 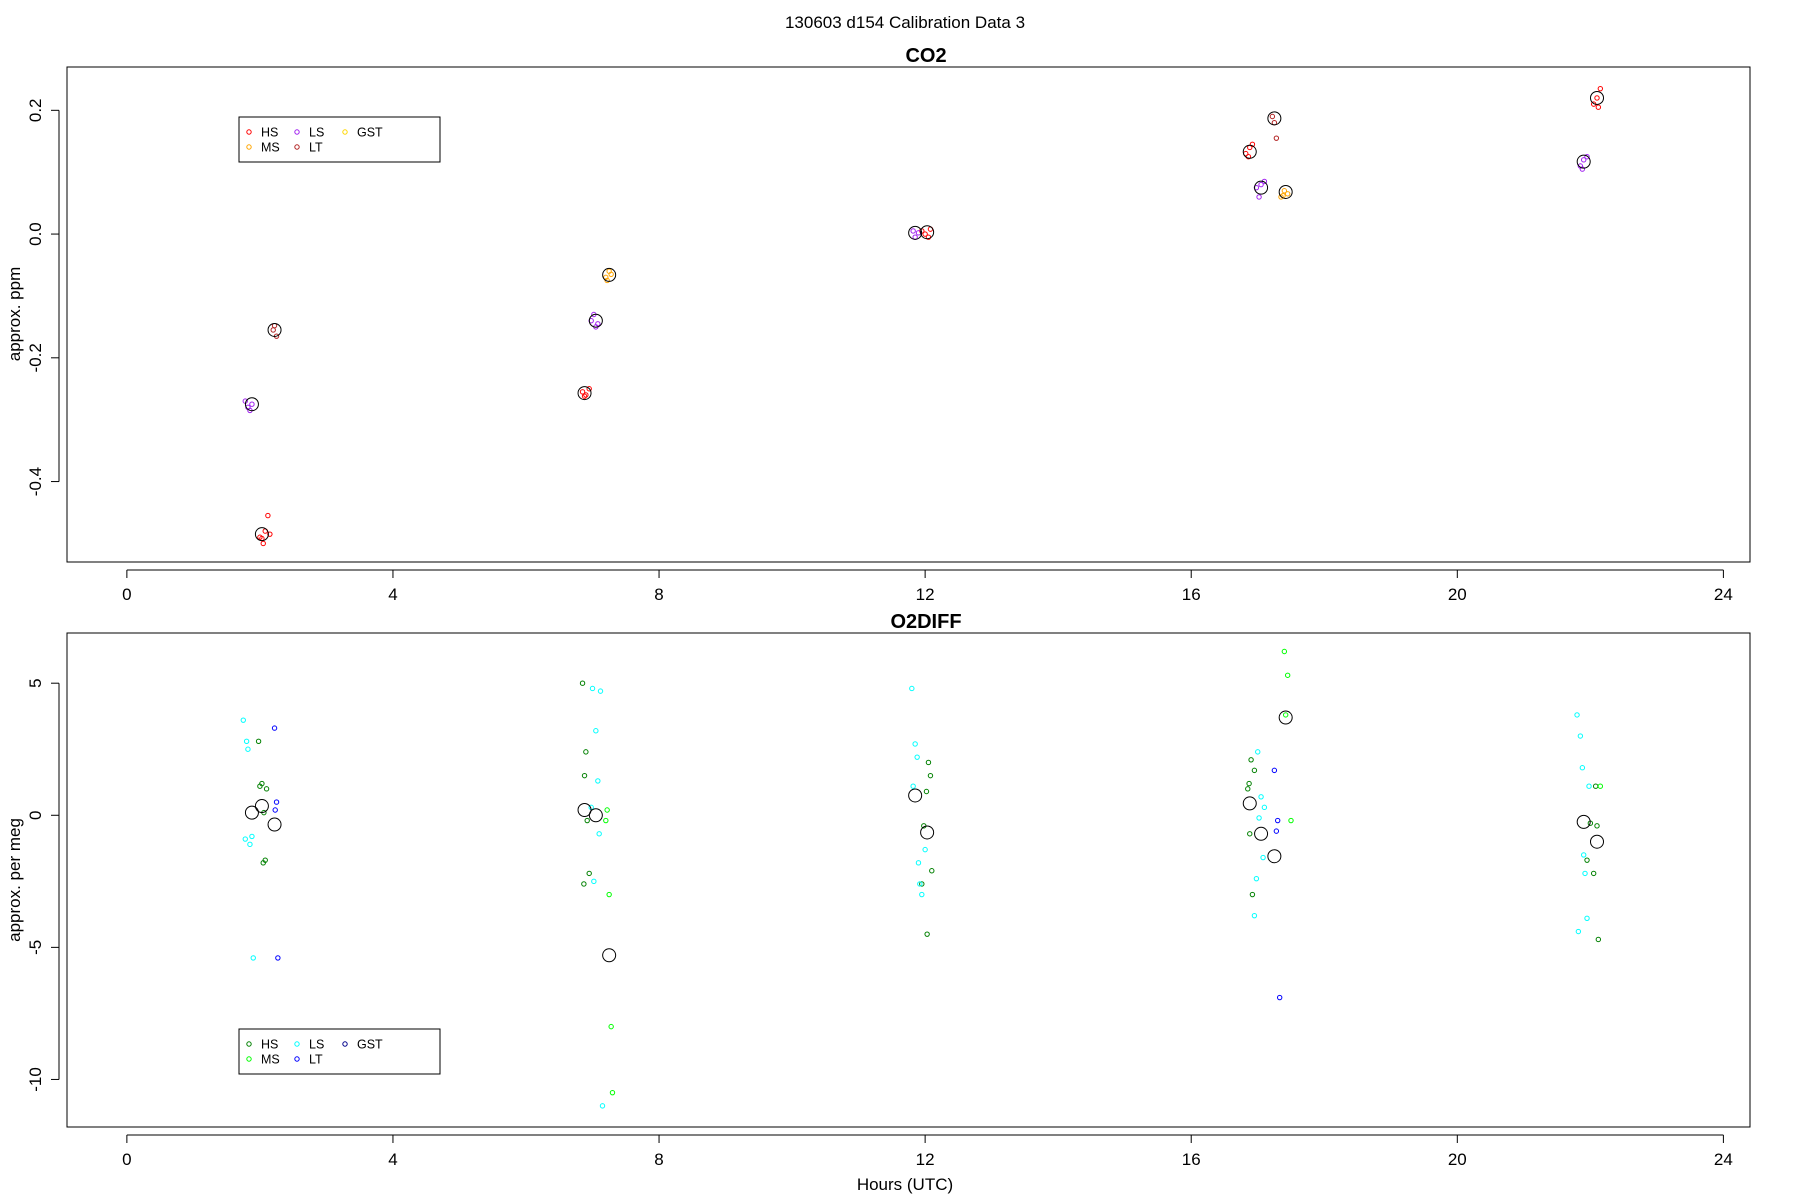 What do you see at coordinates (658, 1159) in the screenshot?
I see `o2diff-x-tick-label: 8` at bounding box center [658, 1159].